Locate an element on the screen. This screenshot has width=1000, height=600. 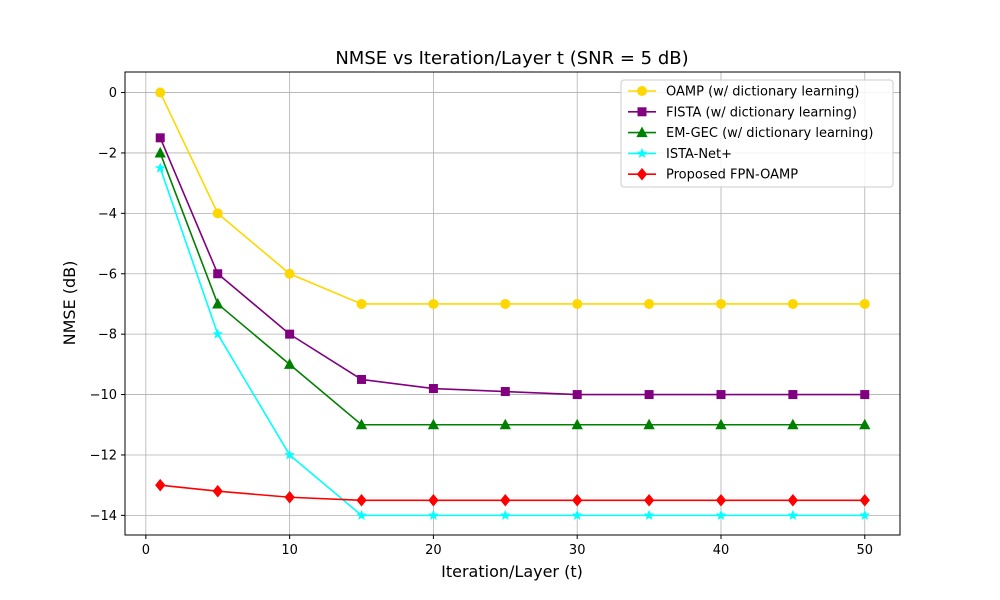
legend-label: EM-GEC (w/ dictionary learning) is located at coordinates (769, 133).